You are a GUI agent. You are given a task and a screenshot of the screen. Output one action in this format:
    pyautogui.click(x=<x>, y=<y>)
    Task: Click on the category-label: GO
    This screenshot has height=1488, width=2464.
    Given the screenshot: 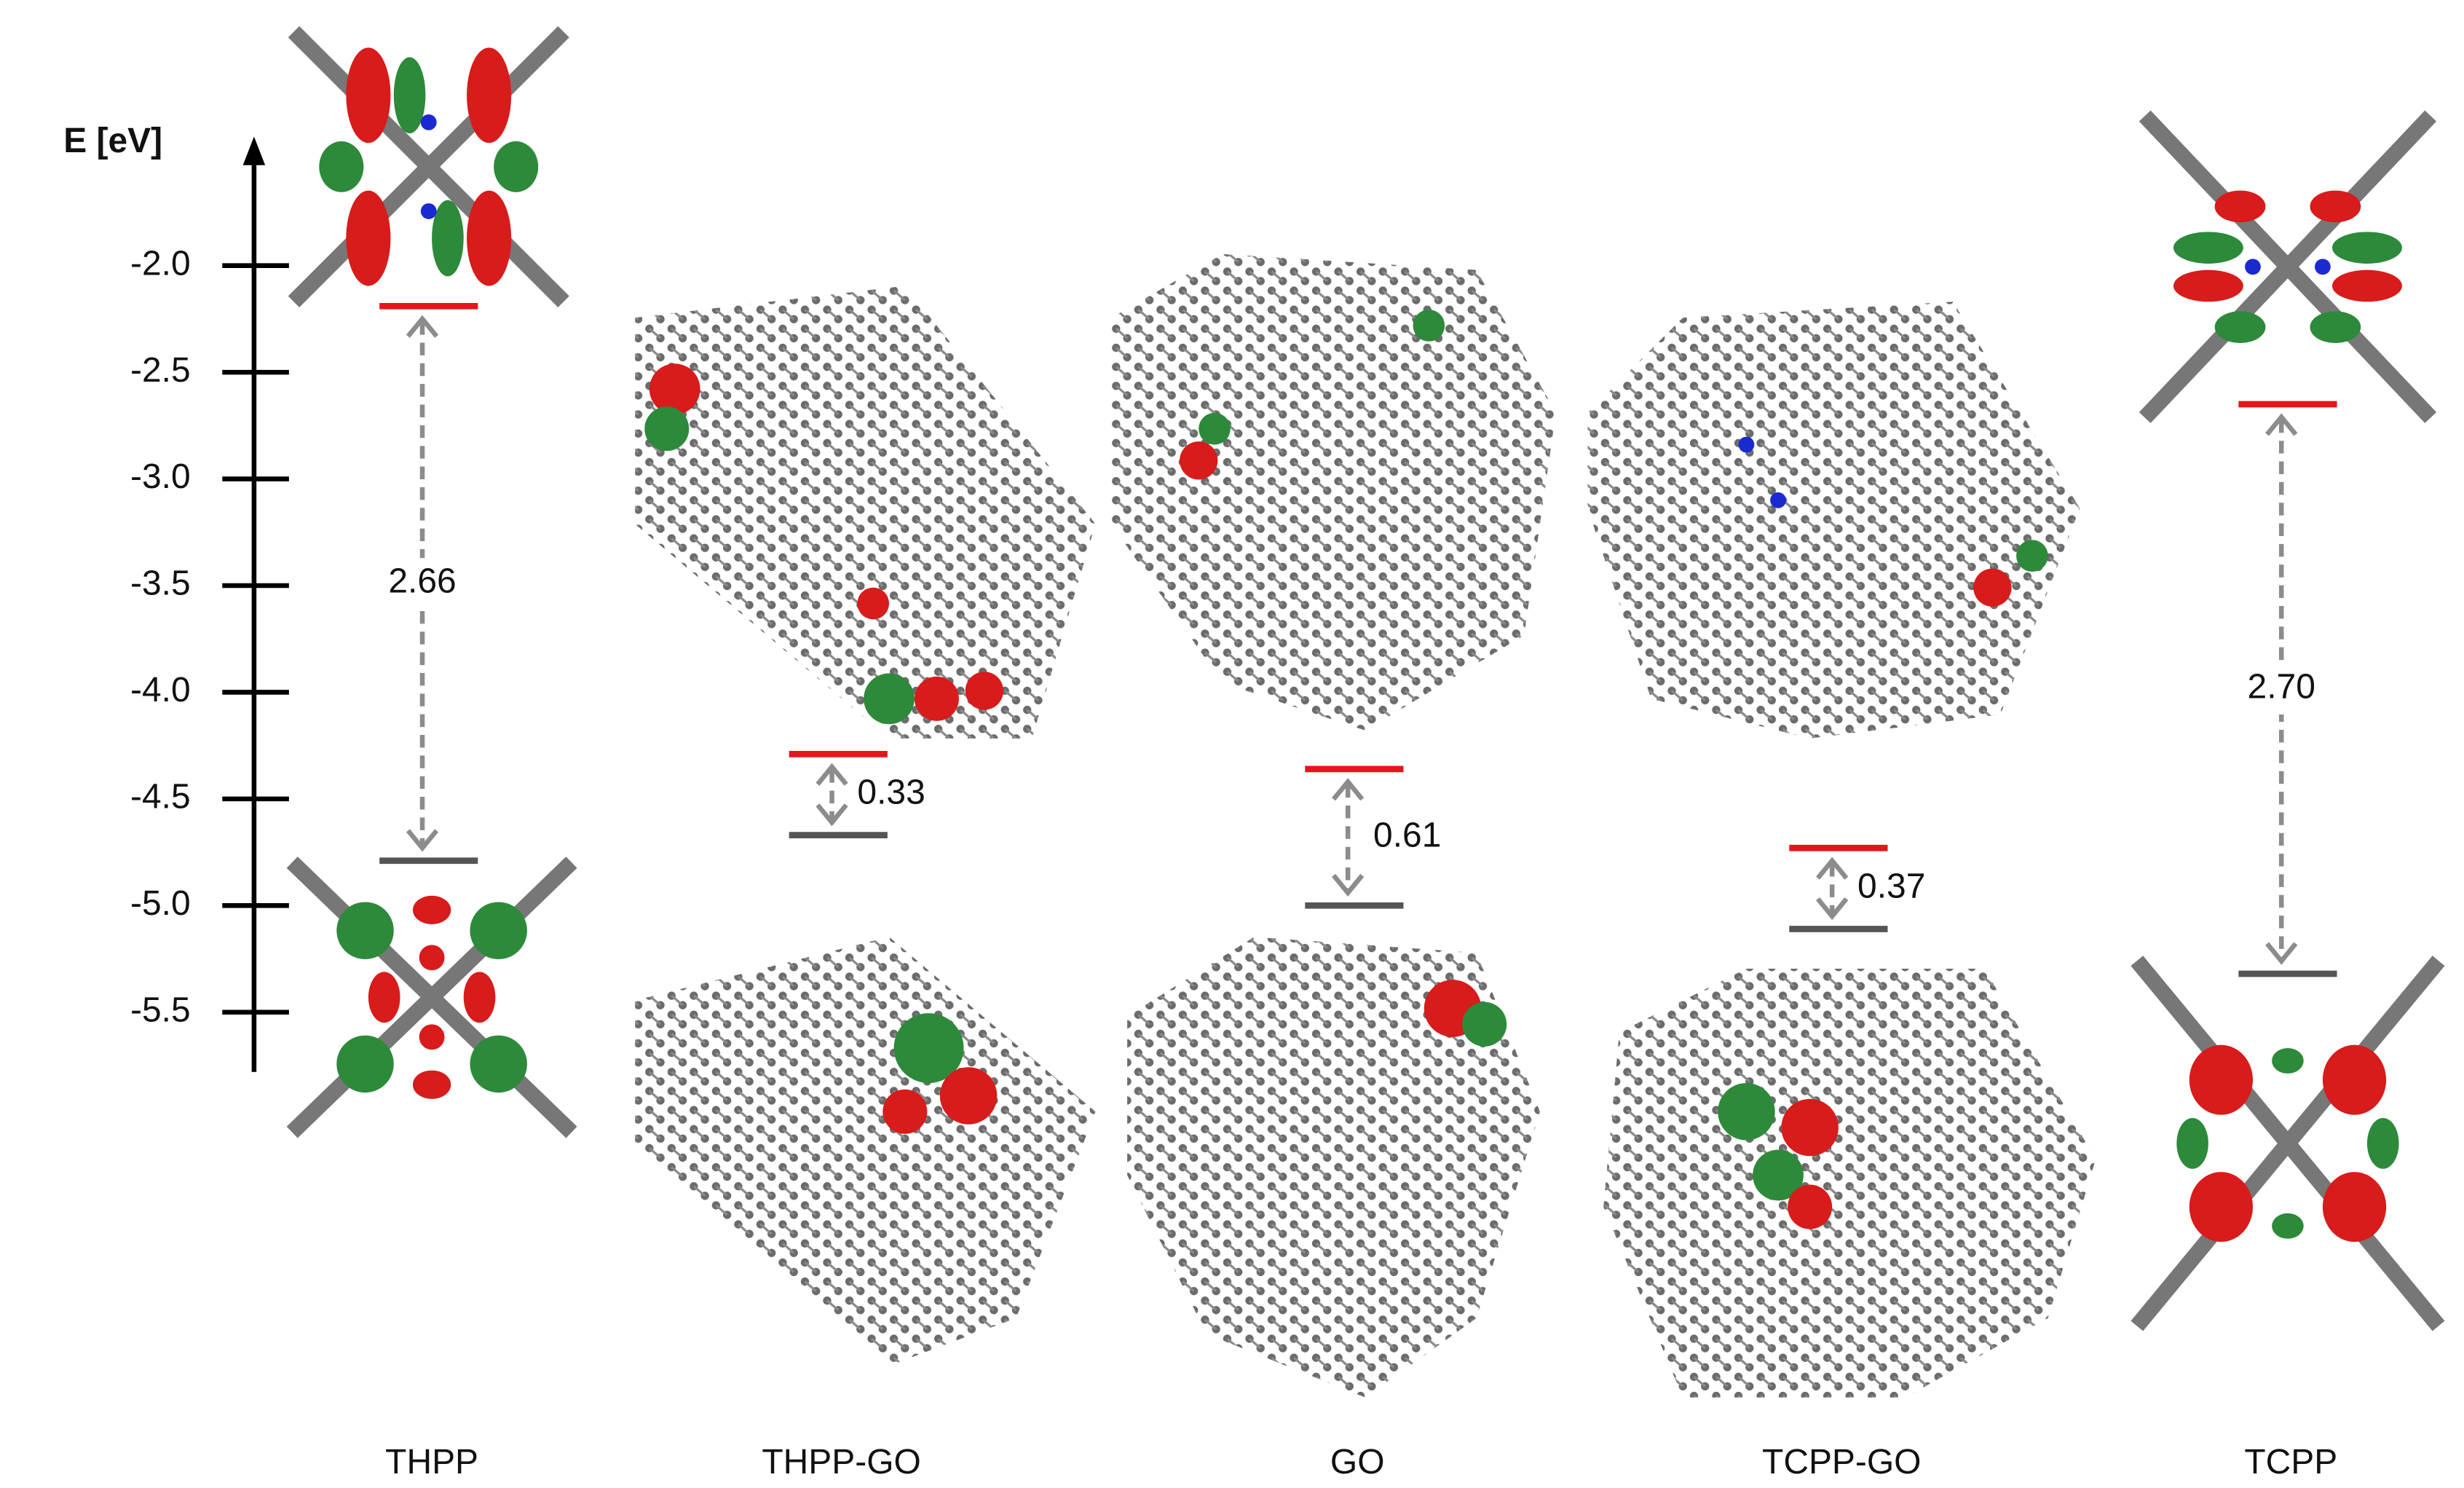 What is the action you would take?
    pyautogui.click(x=1357, y=1462)
    